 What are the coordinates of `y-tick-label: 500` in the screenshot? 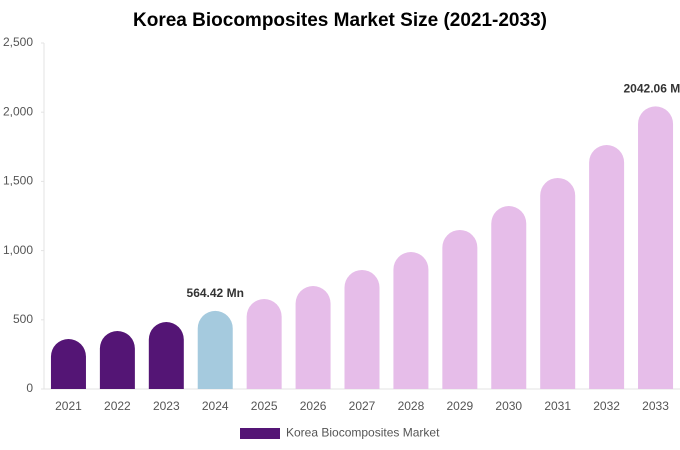 It's located at (23, 319).